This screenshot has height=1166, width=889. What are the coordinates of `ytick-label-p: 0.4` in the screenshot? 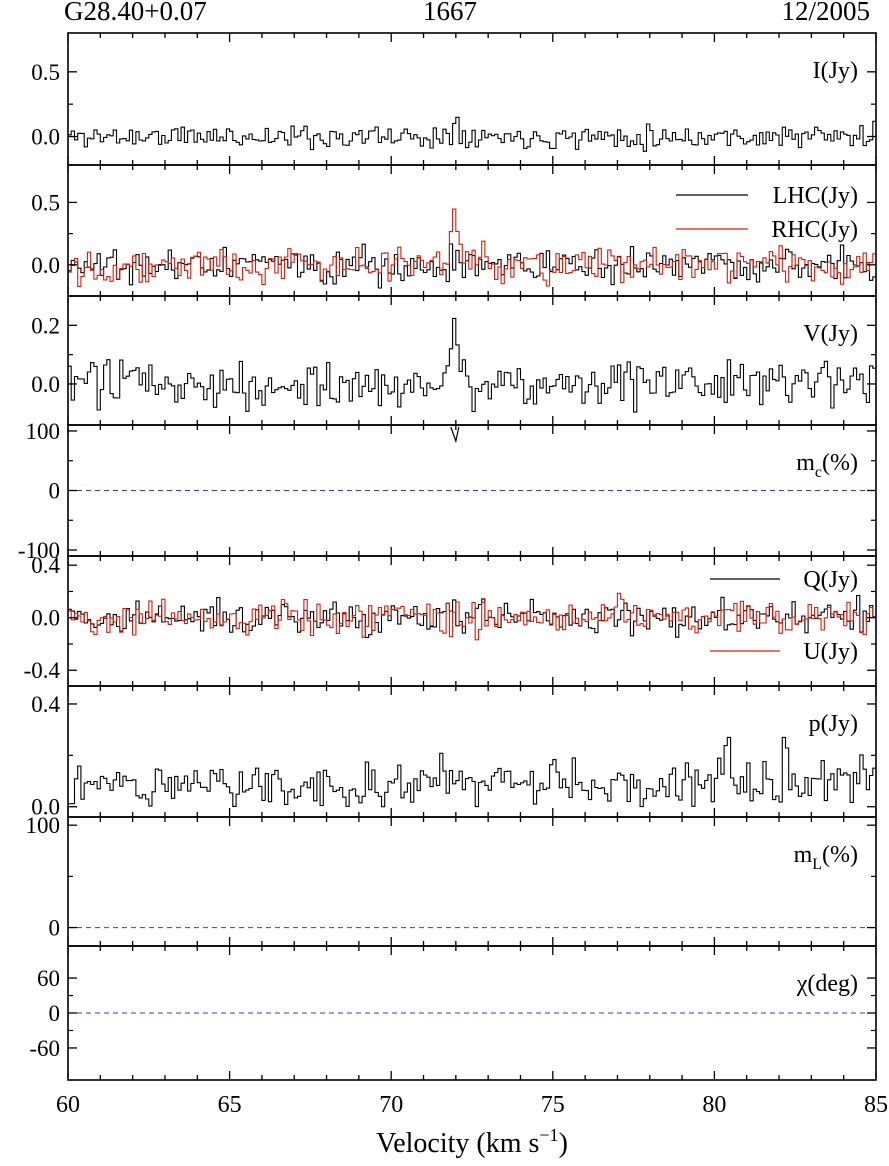 It's located at (45, 704).